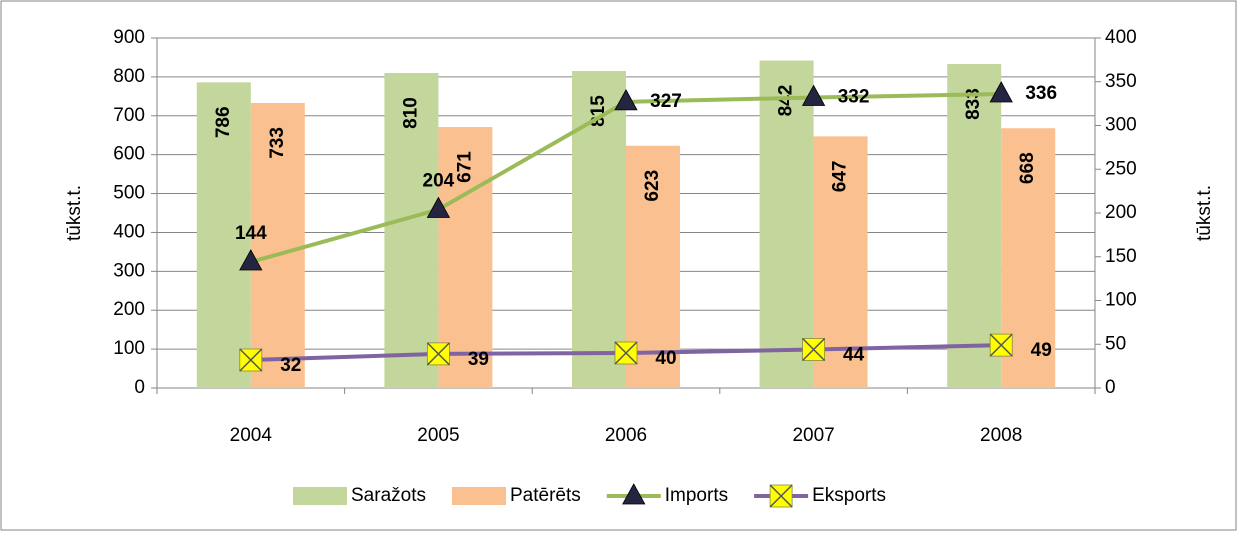 The height and width of the screenshot is (536, 1237). I want to click on y2-tick-label: 350, so click(1121, 81).